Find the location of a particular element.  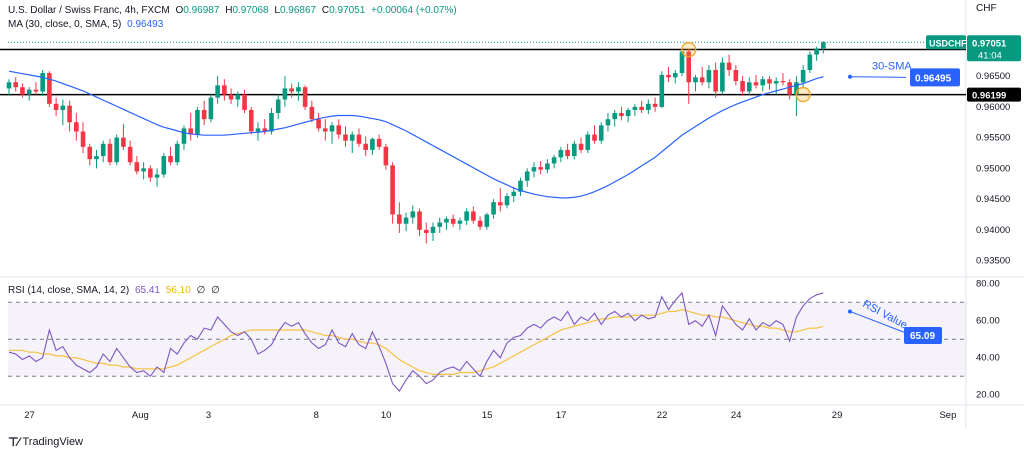

time-tick-label: 17 is located at coordinates (561, 415).